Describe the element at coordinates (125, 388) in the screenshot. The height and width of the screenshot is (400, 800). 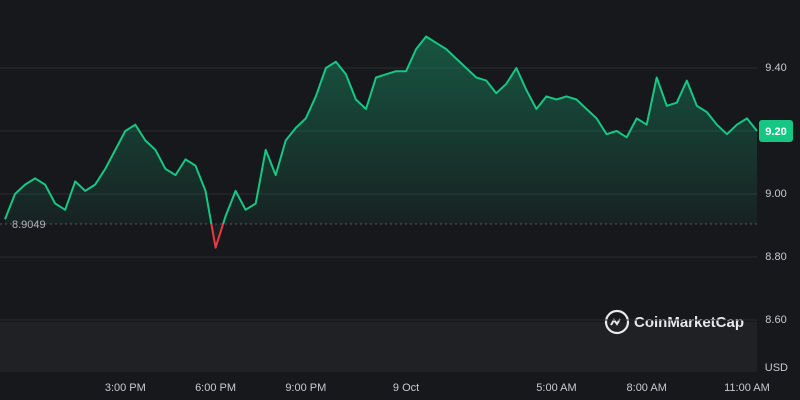
I see `x-tick-label: 3:00 PM` at that location.